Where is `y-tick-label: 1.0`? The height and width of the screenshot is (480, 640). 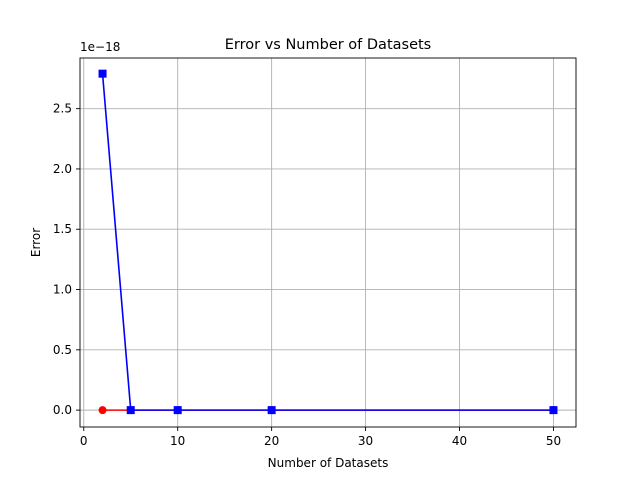
y-tick-label: 1.0 is located at coordinates (62, 290).